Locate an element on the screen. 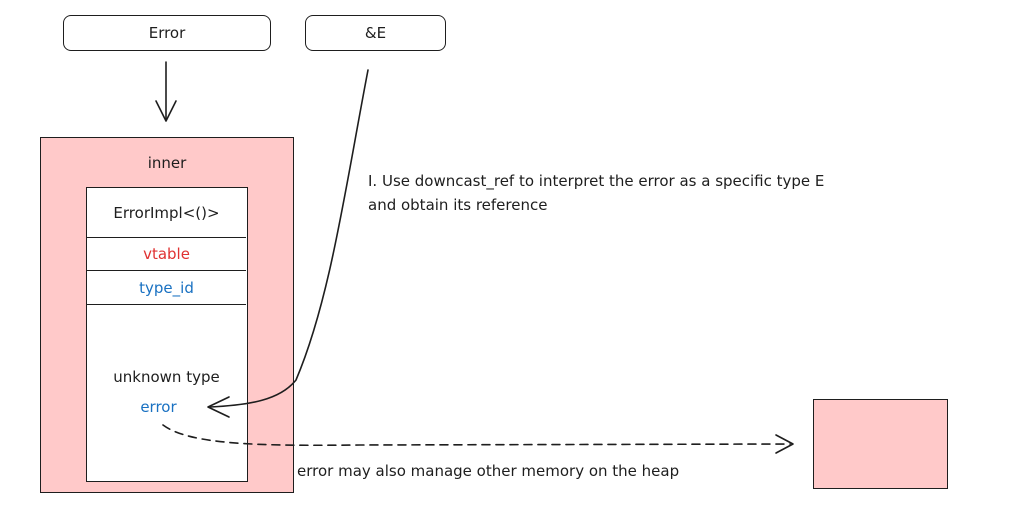  vtable-label: vtable is located at coordinates (166, 254).